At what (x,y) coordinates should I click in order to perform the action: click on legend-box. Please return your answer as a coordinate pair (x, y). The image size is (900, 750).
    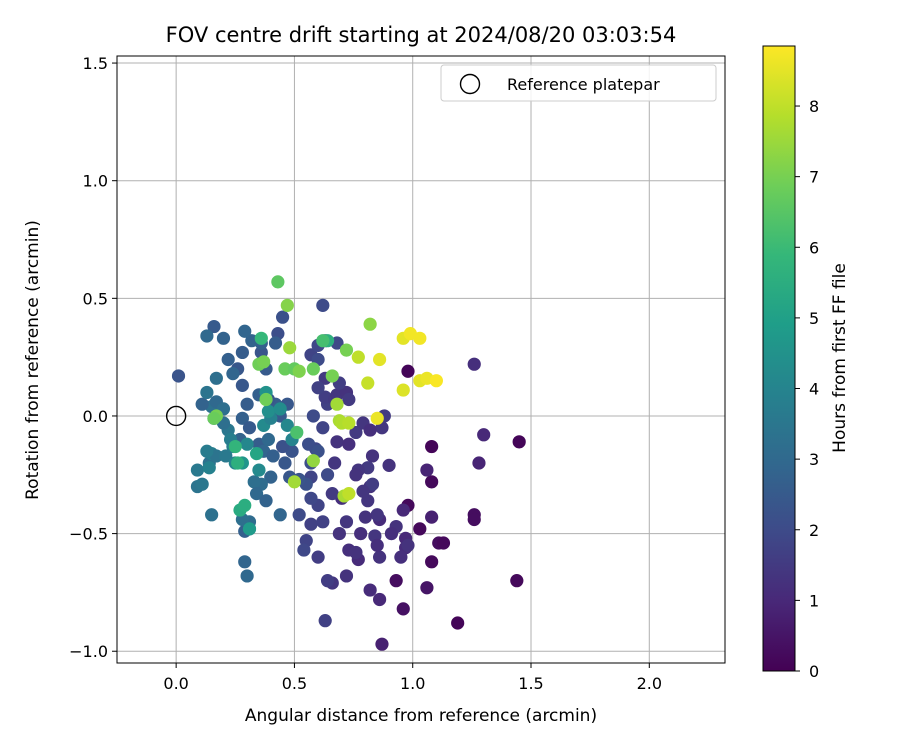
    Looking at the image, I should click on (578, 83).